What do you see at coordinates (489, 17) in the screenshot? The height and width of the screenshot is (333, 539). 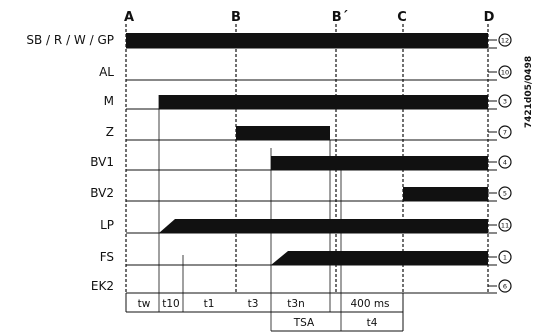 I see `marker-d: D` at bounding box center [489, 17].